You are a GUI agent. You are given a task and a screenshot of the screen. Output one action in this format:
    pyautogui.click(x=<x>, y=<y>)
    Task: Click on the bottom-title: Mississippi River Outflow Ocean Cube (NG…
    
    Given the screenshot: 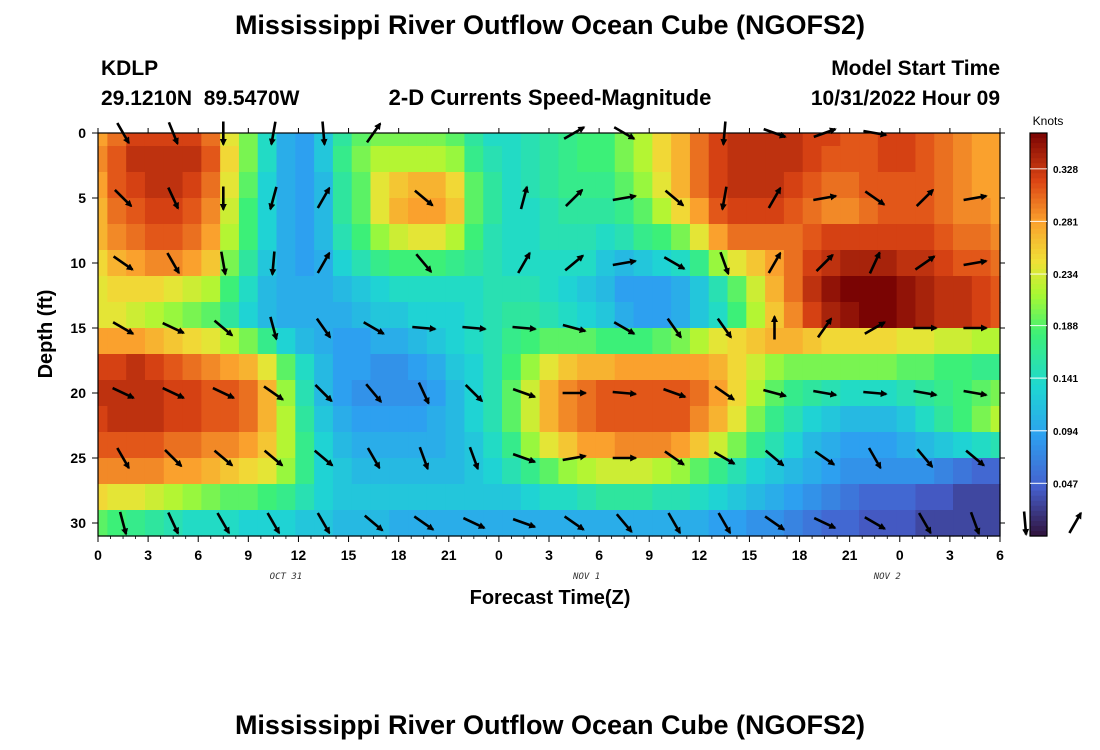 What is the action you would take?
    pyautogui.click(x=550, y=725)
    